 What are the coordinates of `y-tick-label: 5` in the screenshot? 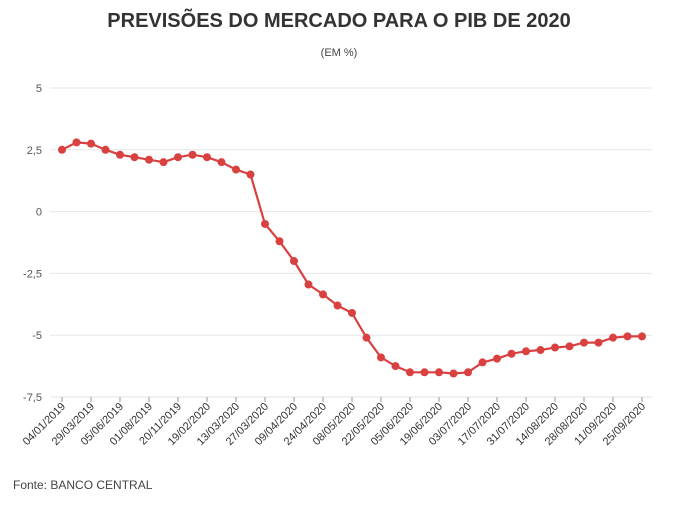 It's located at (39, 89).